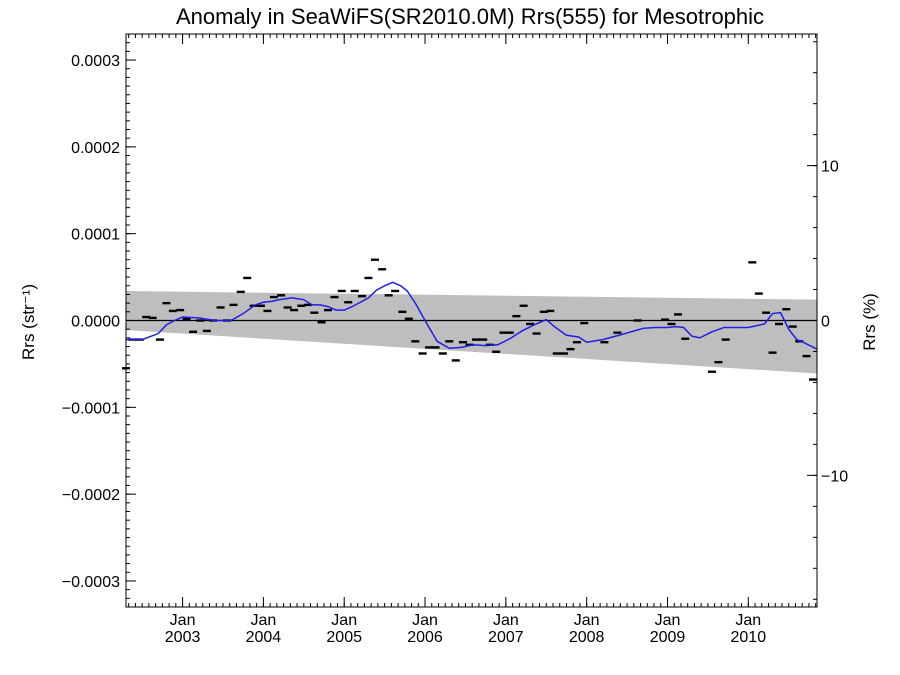  What do you see at coordinates (344, 637) in the screenshot?
I see `x-tick-year-label: 2005` at bounding box center [344, 637].